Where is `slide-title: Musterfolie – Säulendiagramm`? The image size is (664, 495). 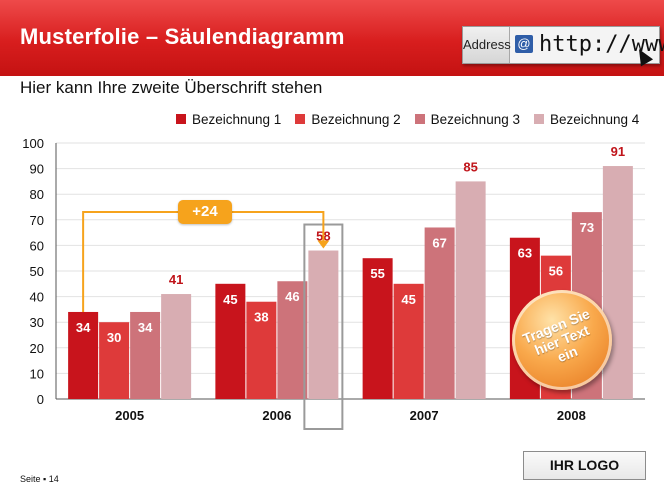 slide-title: Musterfolie – Säulendiagramm is located at coordinates (182, 36).